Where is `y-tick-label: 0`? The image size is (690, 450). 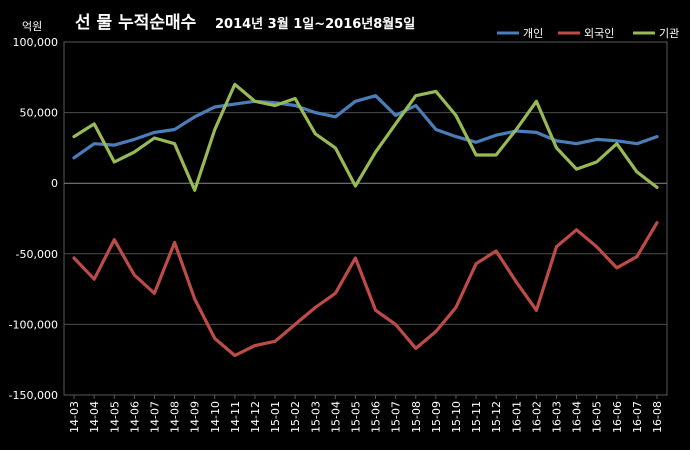 y-tick-label: 0 is located at coordinates (54, 183).